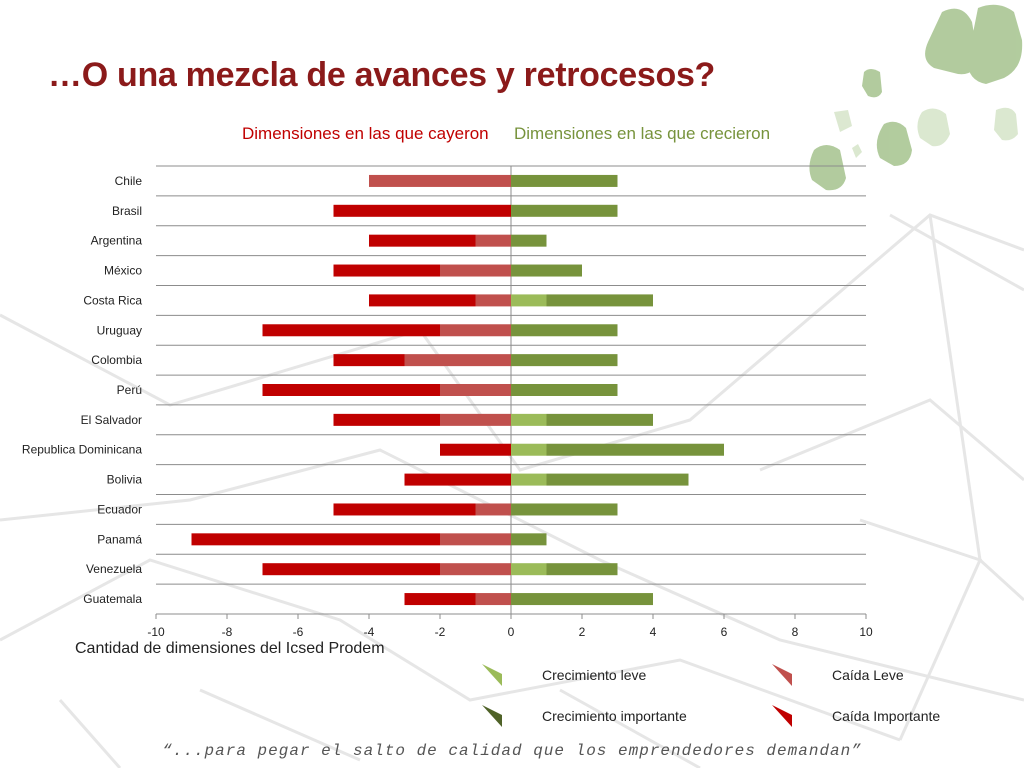 The height and width of the screenshot is (768, 1024). What do you see at coordinates (582, 632) in the screenshot?
I see `x-tick-label: 2` at bounding box center [582, 632].